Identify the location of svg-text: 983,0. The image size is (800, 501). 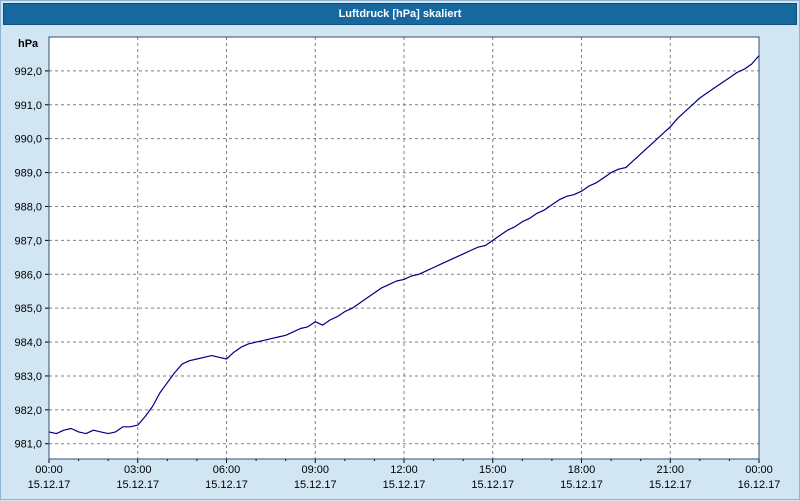
(28, 377).